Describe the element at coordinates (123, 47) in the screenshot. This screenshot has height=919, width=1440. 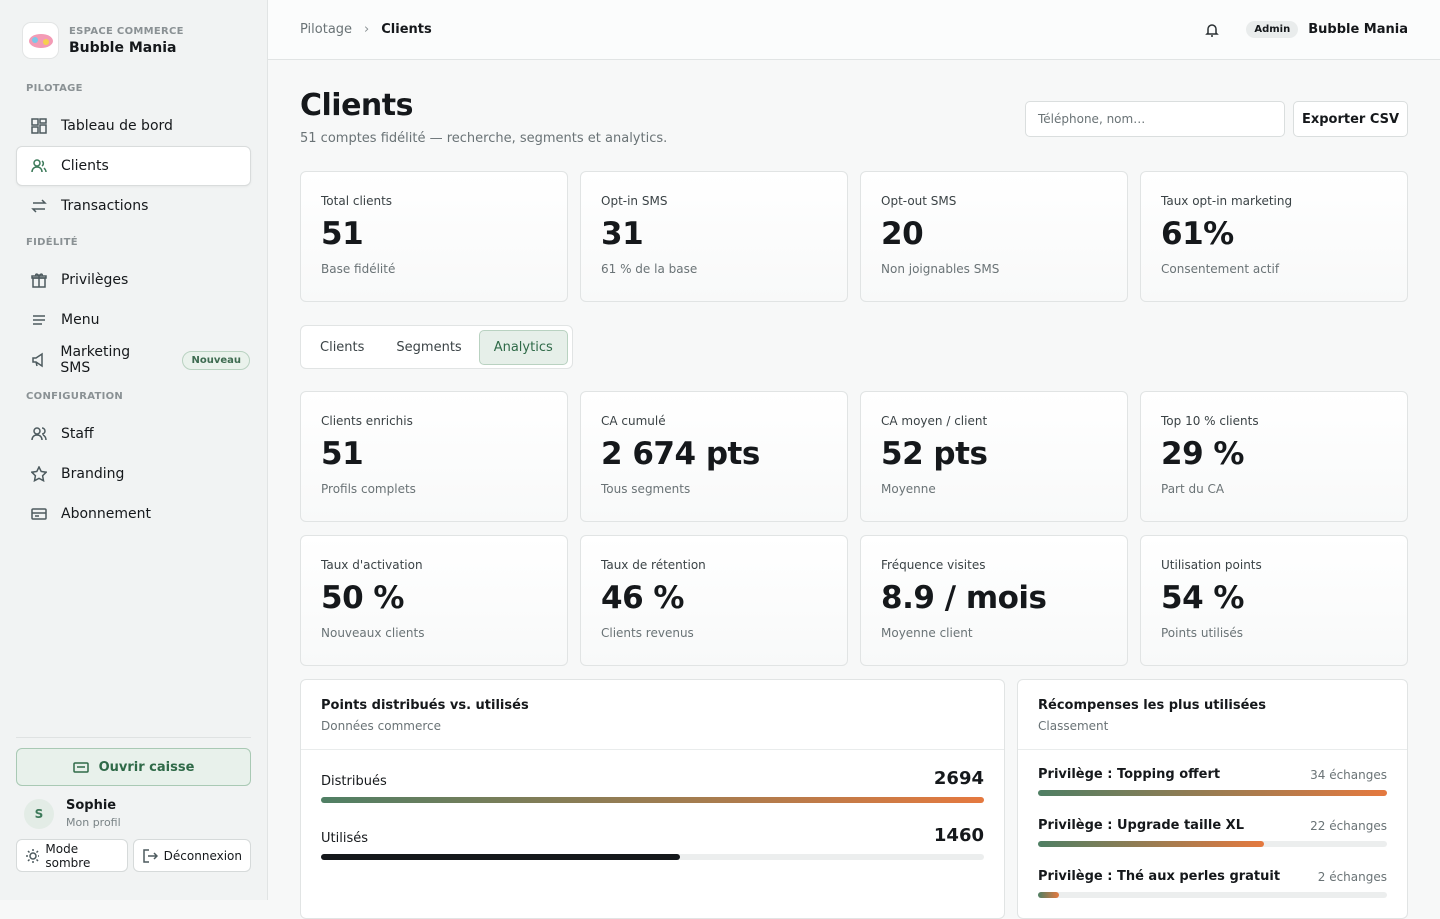
I see `workspace-name: Bubble Mania` at that location.